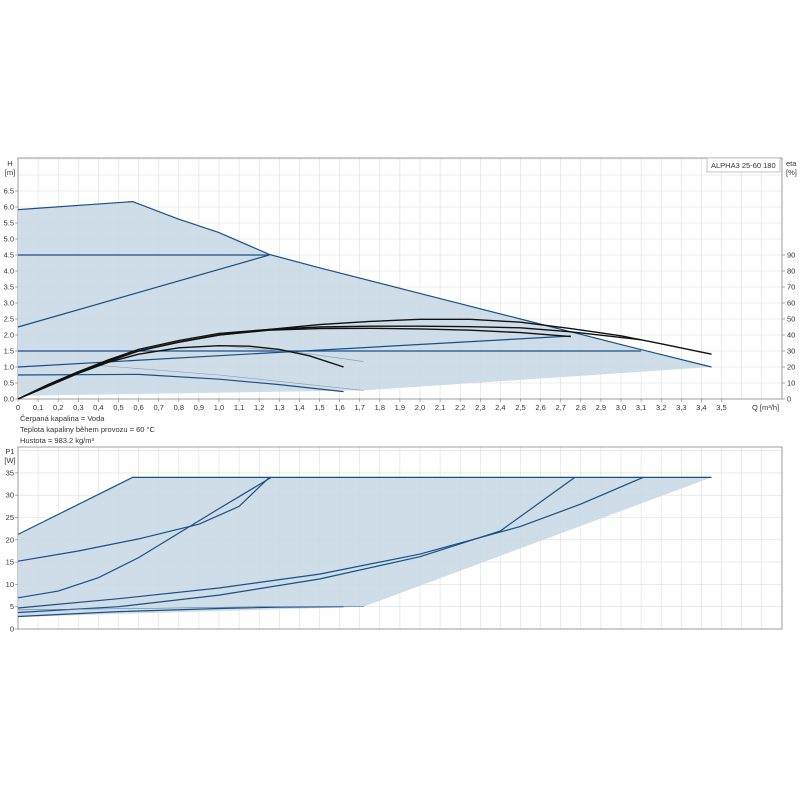 This screenshot has width=800, height=800. I want to click on y-tick-label: 4.0, so click(9, 271).